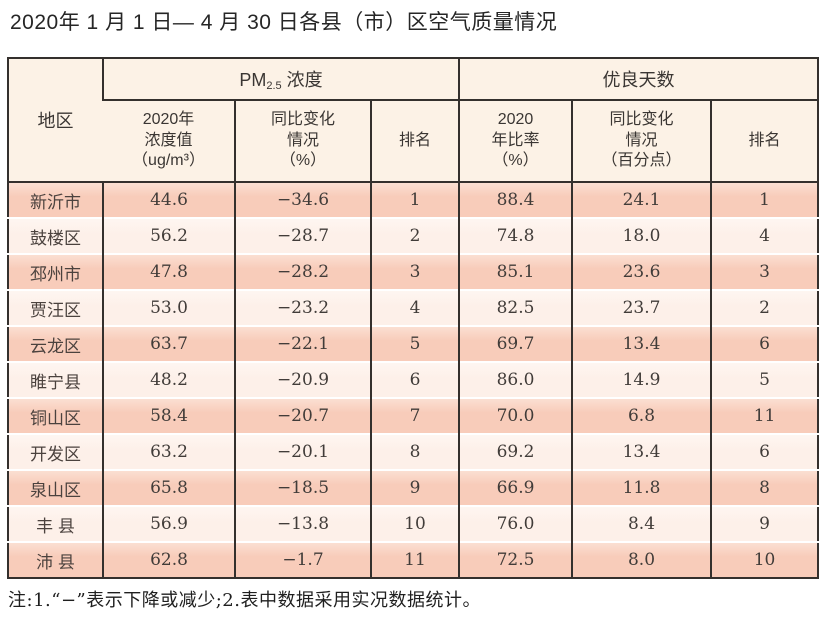 This screenshot has height=620, width=825. Describe the element at coordinates (641, 235) in the screenshot. I see `days-change-cell: 18.0` at that location.